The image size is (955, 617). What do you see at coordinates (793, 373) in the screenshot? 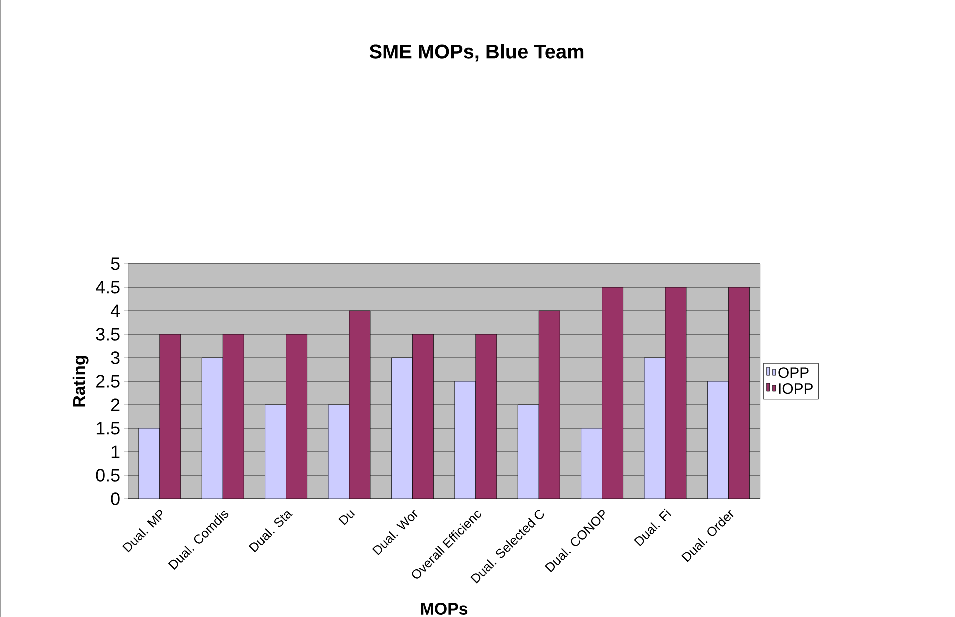
I see `legend-label: OPP` at bounding box center [793, 373].